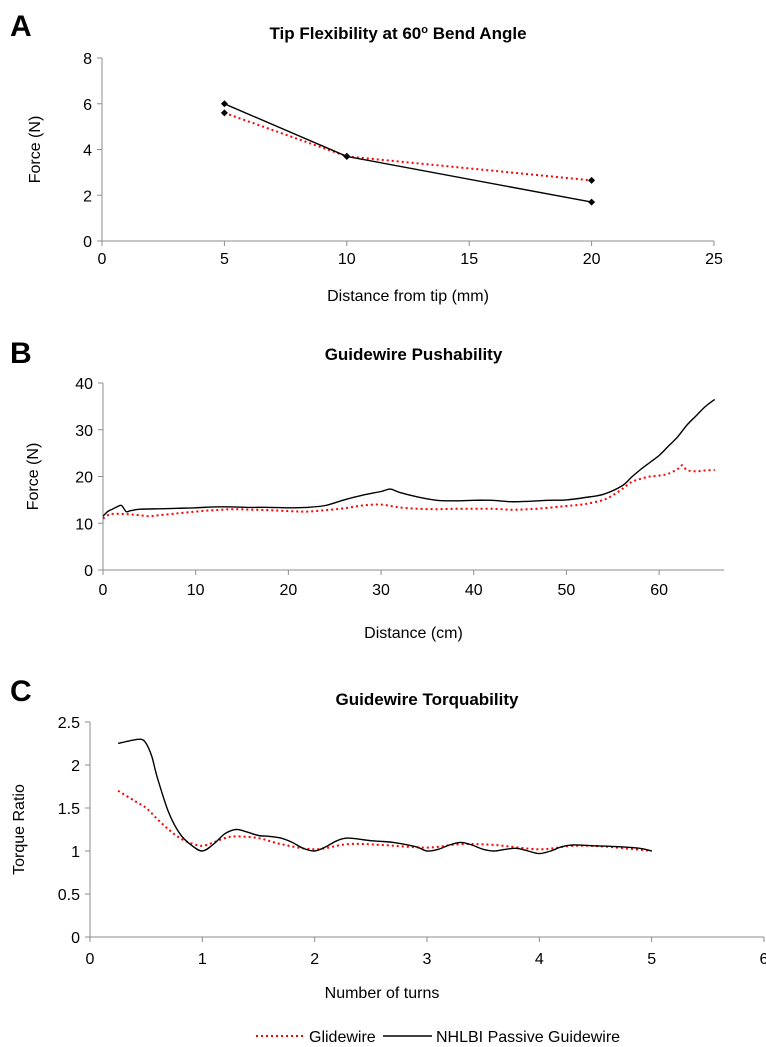  I want to click on x-axis-label: Number of turns, so click(382, 993).